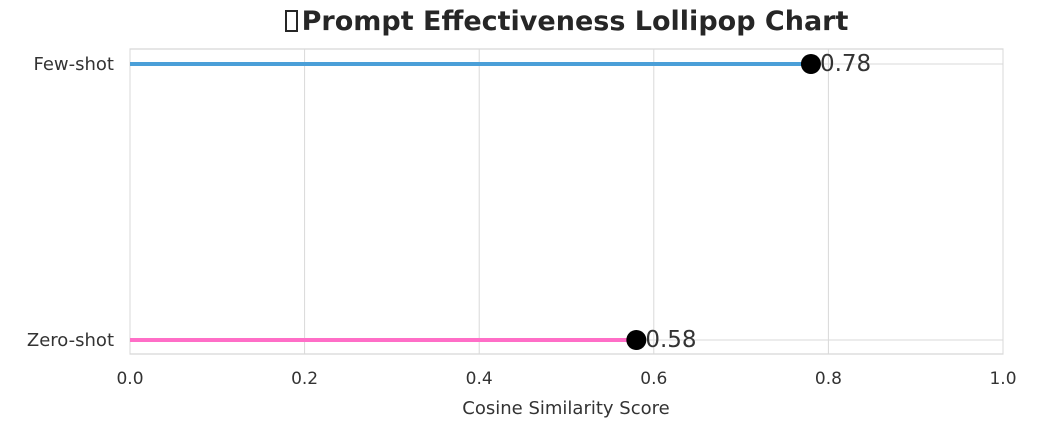  What do you see at coordinates (723, 202) in the screenshot?
I see `lollipop-markers` at bounding box center [723, 202].